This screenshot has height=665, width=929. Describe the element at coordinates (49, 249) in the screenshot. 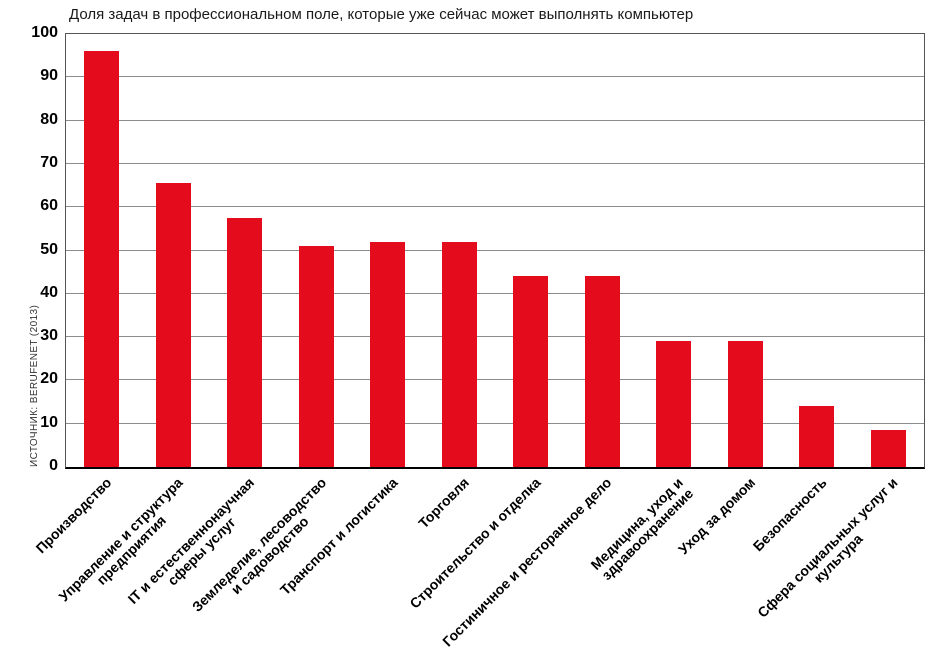

I see `y-tick-label: 50` at that location.